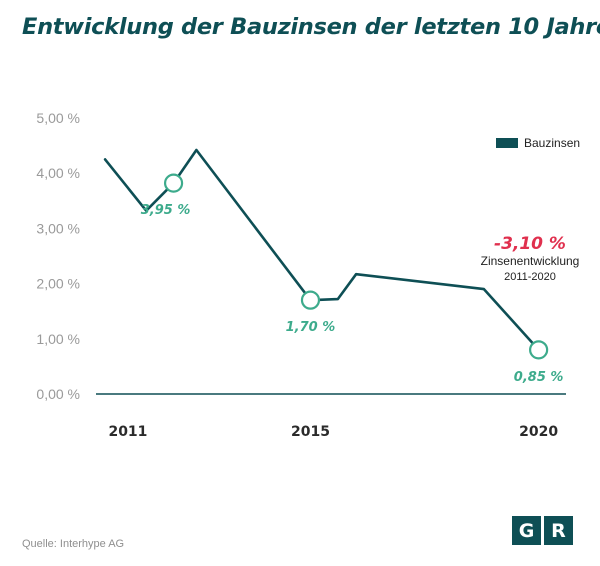 Image resolution: width=600 pixels, height=566 pixels. Describe the element at coordinates (331, 416) in the screenshot. I see `x-axis: 2011 2015 2020` at that location.